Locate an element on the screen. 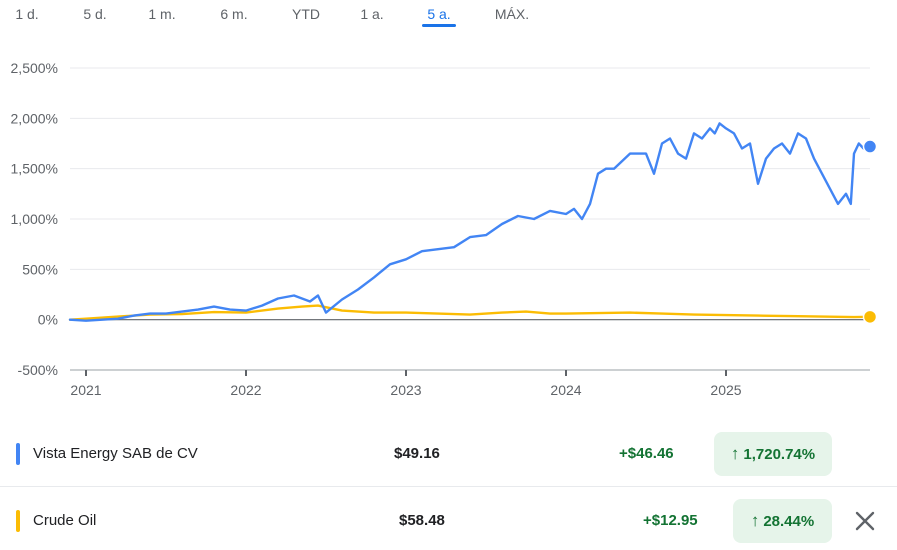 This screenshot has width=897, height=550. y-tick-label: 2,500% is located at coordinates (34, 68).